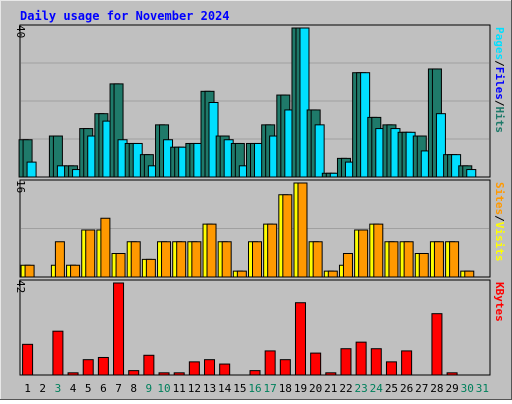  Describe the element at coordinates (391, 388) in the screenshot. I see `x-tick-label-day-25: 25` at that location.